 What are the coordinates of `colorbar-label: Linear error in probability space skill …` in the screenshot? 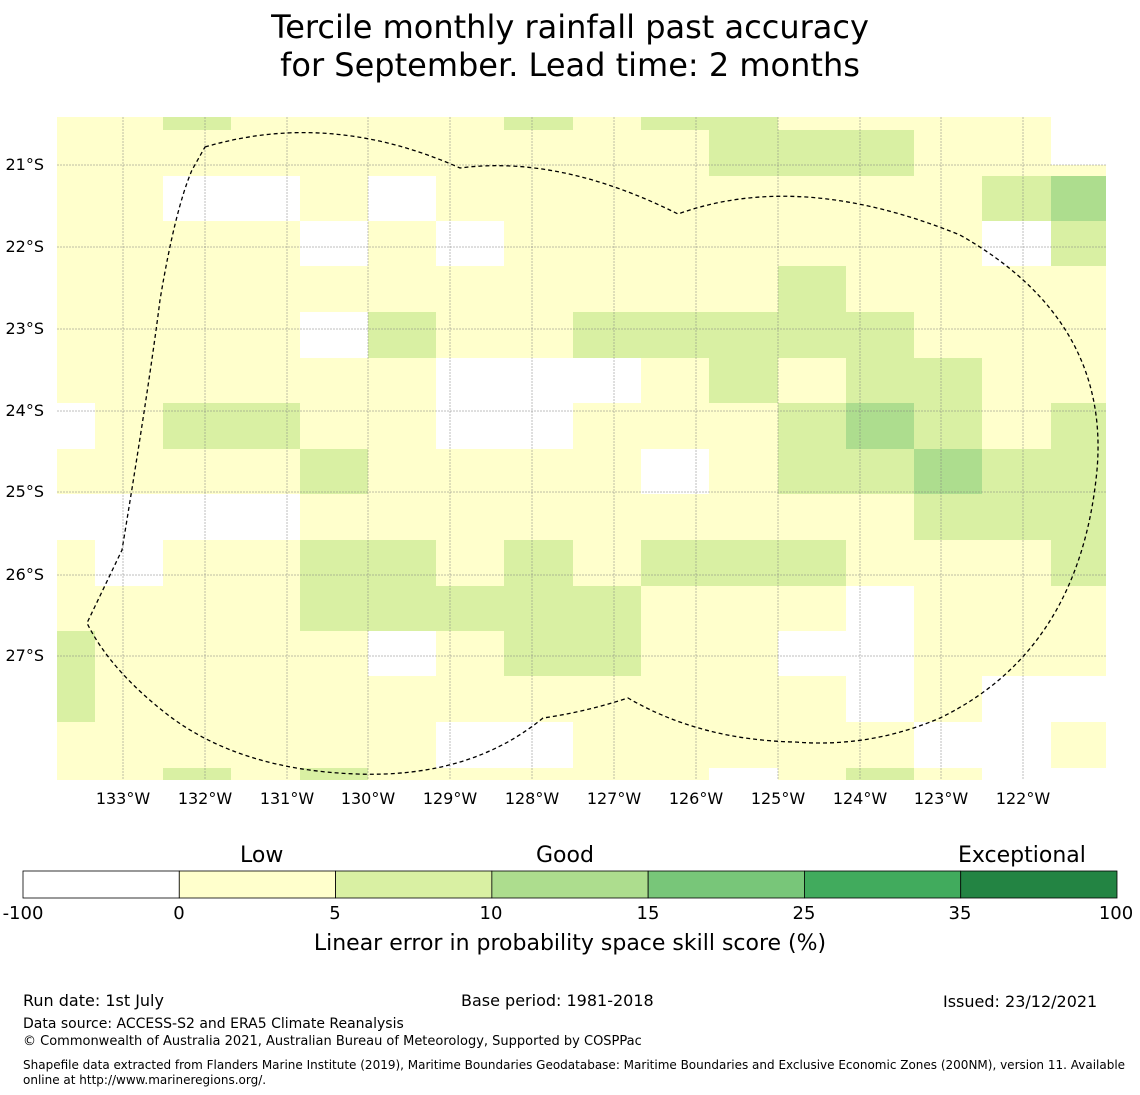 It's located at (570, 943).